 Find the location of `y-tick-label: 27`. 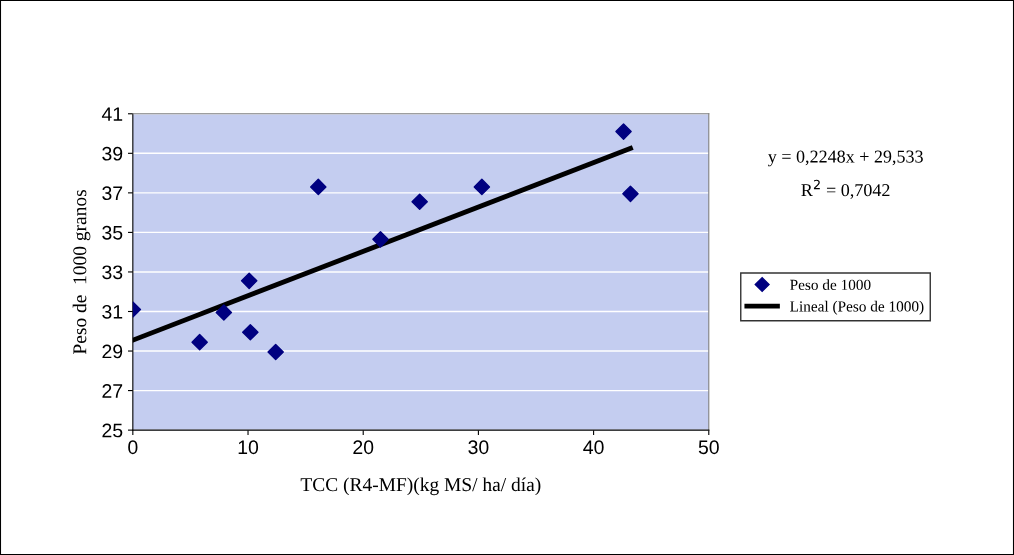

y-tick-label: 27 is located at coordinates (112, 391).